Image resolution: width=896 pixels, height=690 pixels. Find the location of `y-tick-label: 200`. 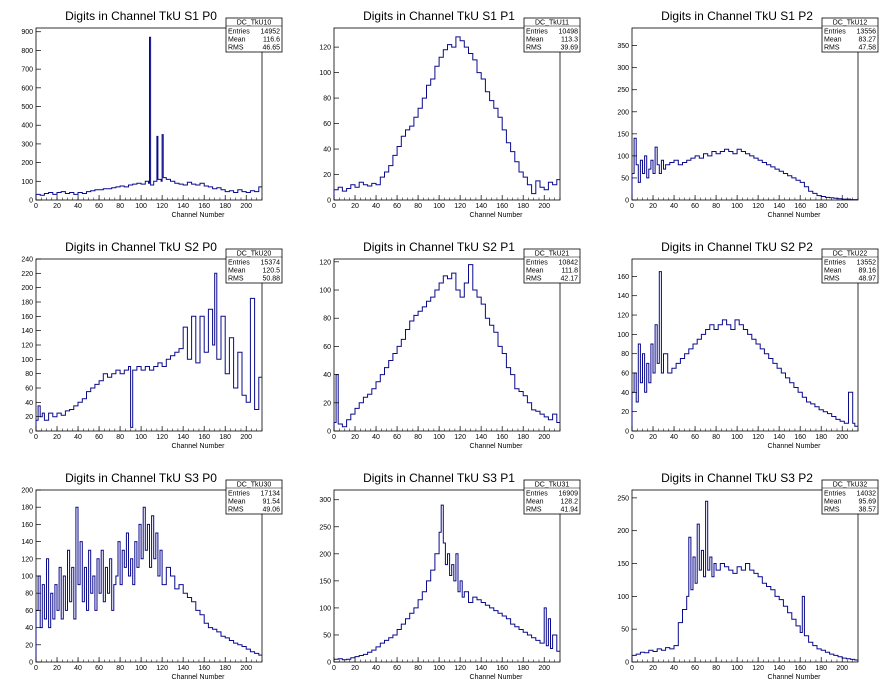

y-tick-label: 200 is located at coordinates (623, 112).